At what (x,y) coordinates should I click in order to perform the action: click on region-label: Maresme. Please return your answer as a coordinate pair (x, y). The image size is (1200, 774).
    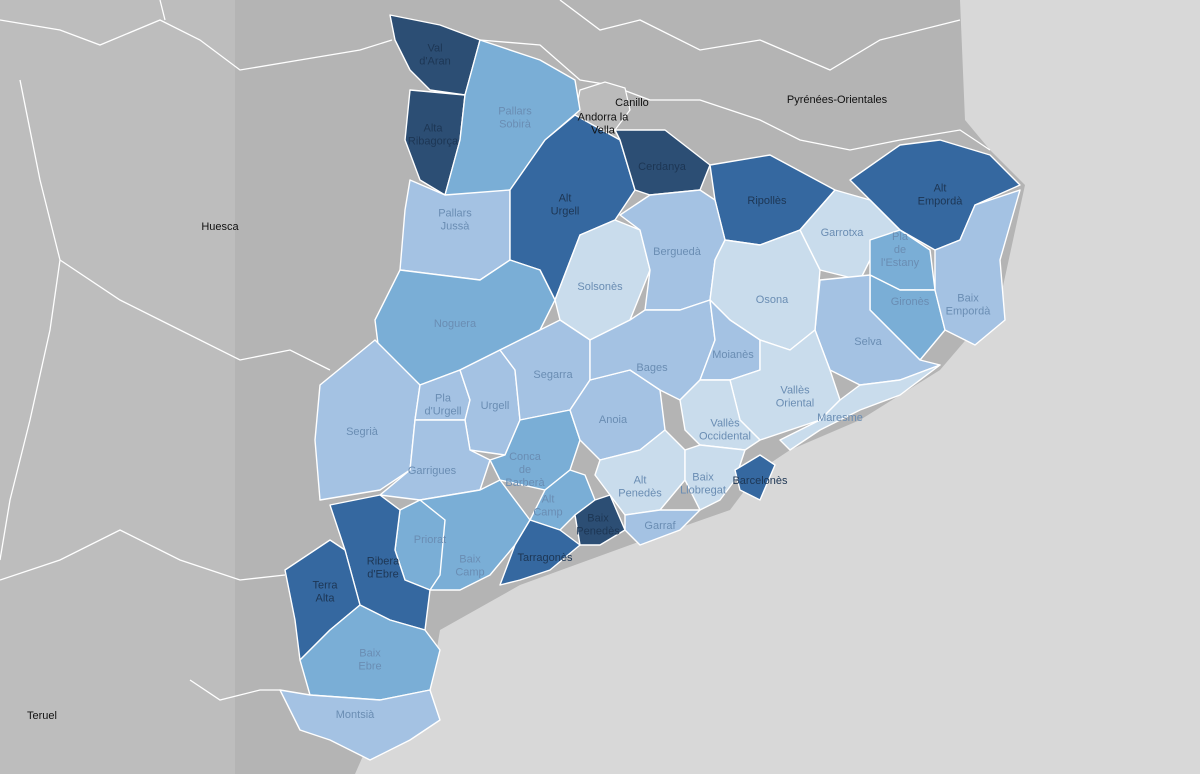
    Looking at the image, I should click on (840, 418).